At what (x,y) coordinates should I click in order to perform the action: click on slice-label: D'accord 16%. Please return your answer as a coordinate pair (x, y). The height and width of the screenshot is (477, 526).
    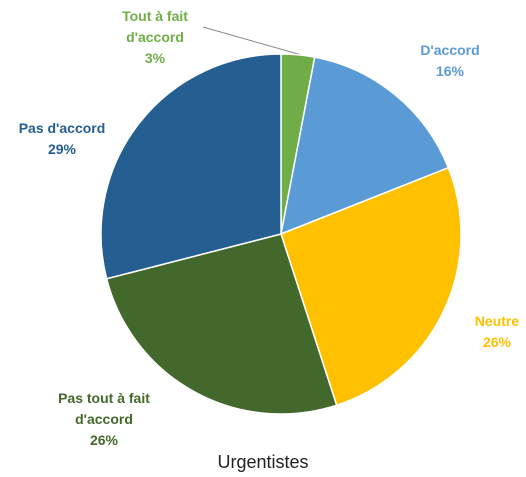
    Looking at the image, I should click on (450, 61).